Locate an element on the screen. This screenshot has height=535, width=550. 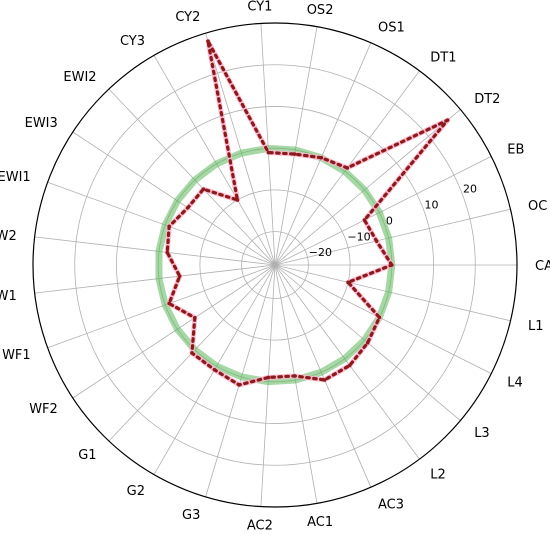
category-label-G1: G1 is located at coordinates (87, 455).